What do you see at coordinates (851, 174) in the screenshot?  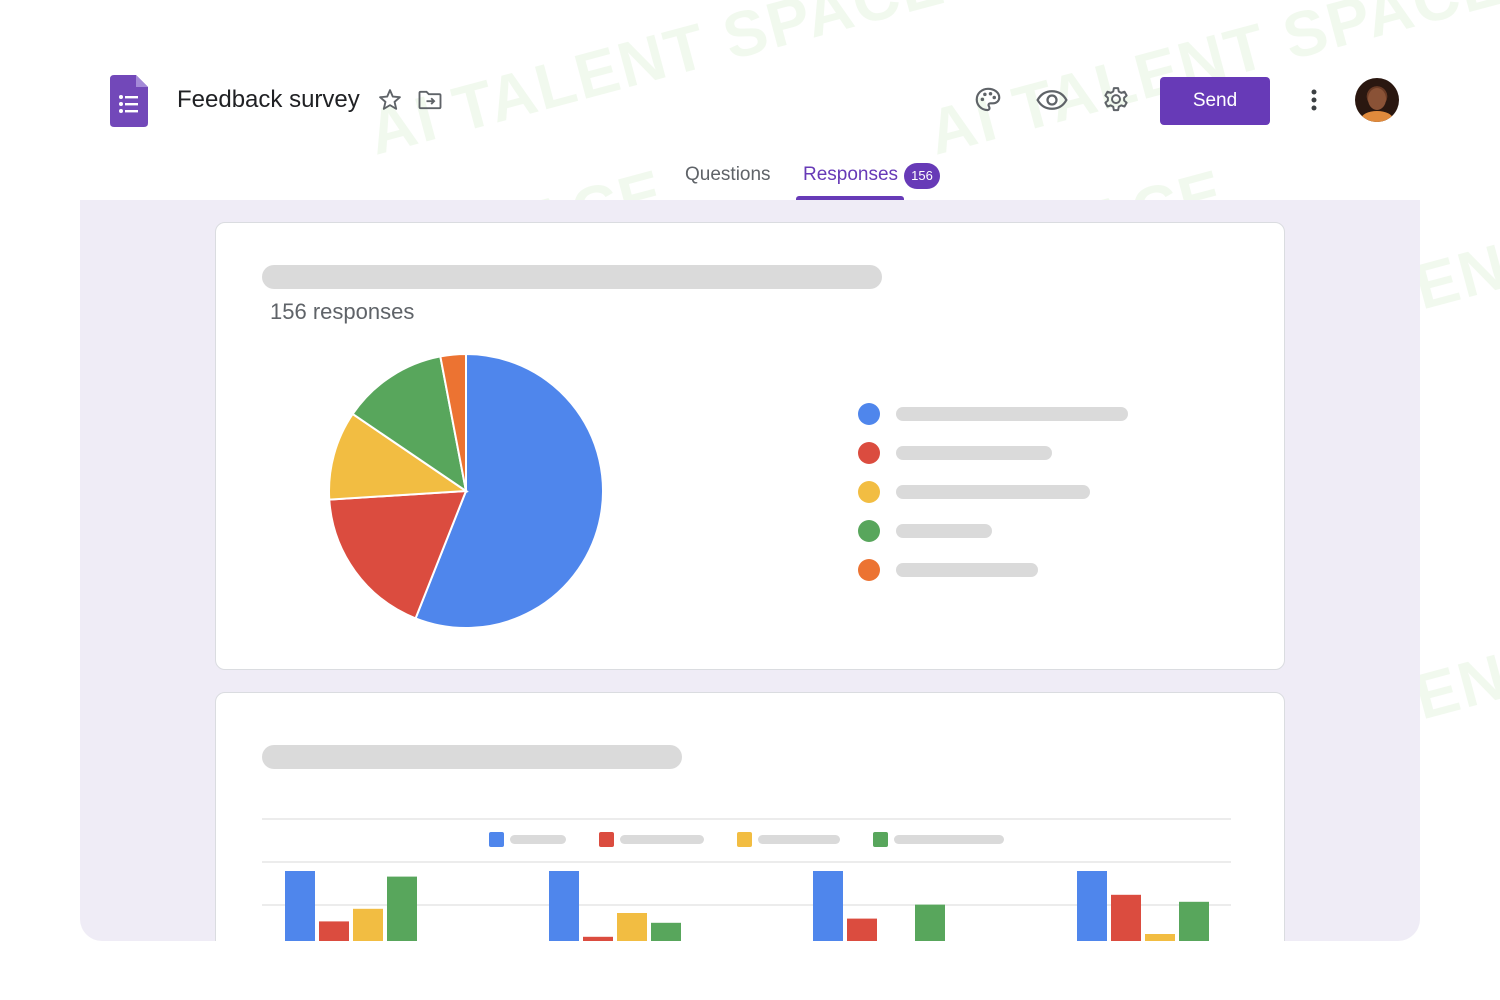 I see `tab-responses: Responses` at bounding box center [851, 174].